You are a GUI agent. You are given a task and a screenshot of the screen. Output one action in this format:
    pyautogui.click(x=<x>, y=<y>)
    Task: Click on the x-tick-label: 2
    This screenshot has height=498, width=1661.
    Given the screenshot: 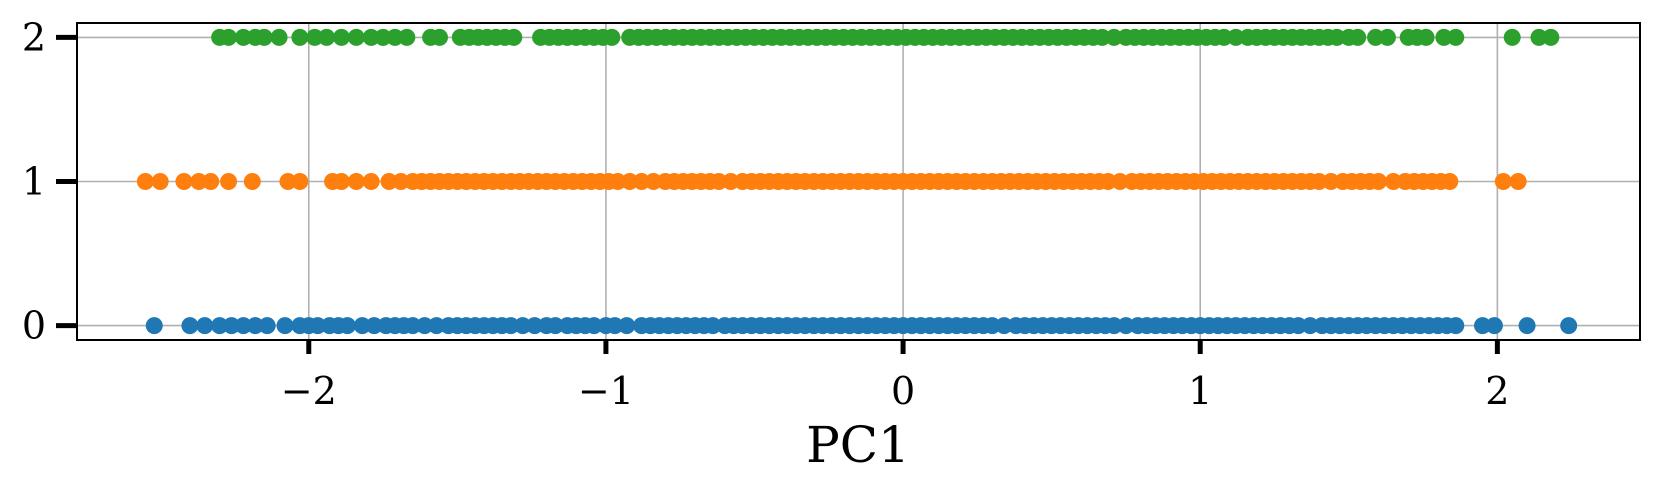 What is the action you would take?
    pyautogui.click(x=1497, y=391)
    